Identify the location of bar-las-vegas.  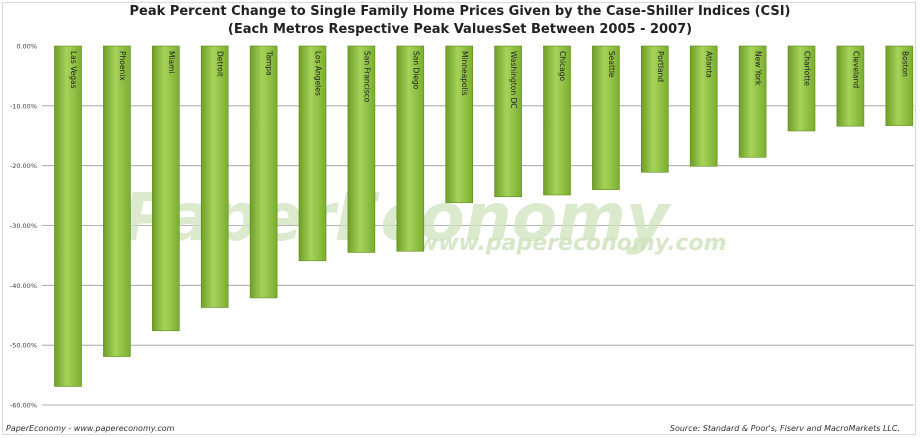
(68, 216).